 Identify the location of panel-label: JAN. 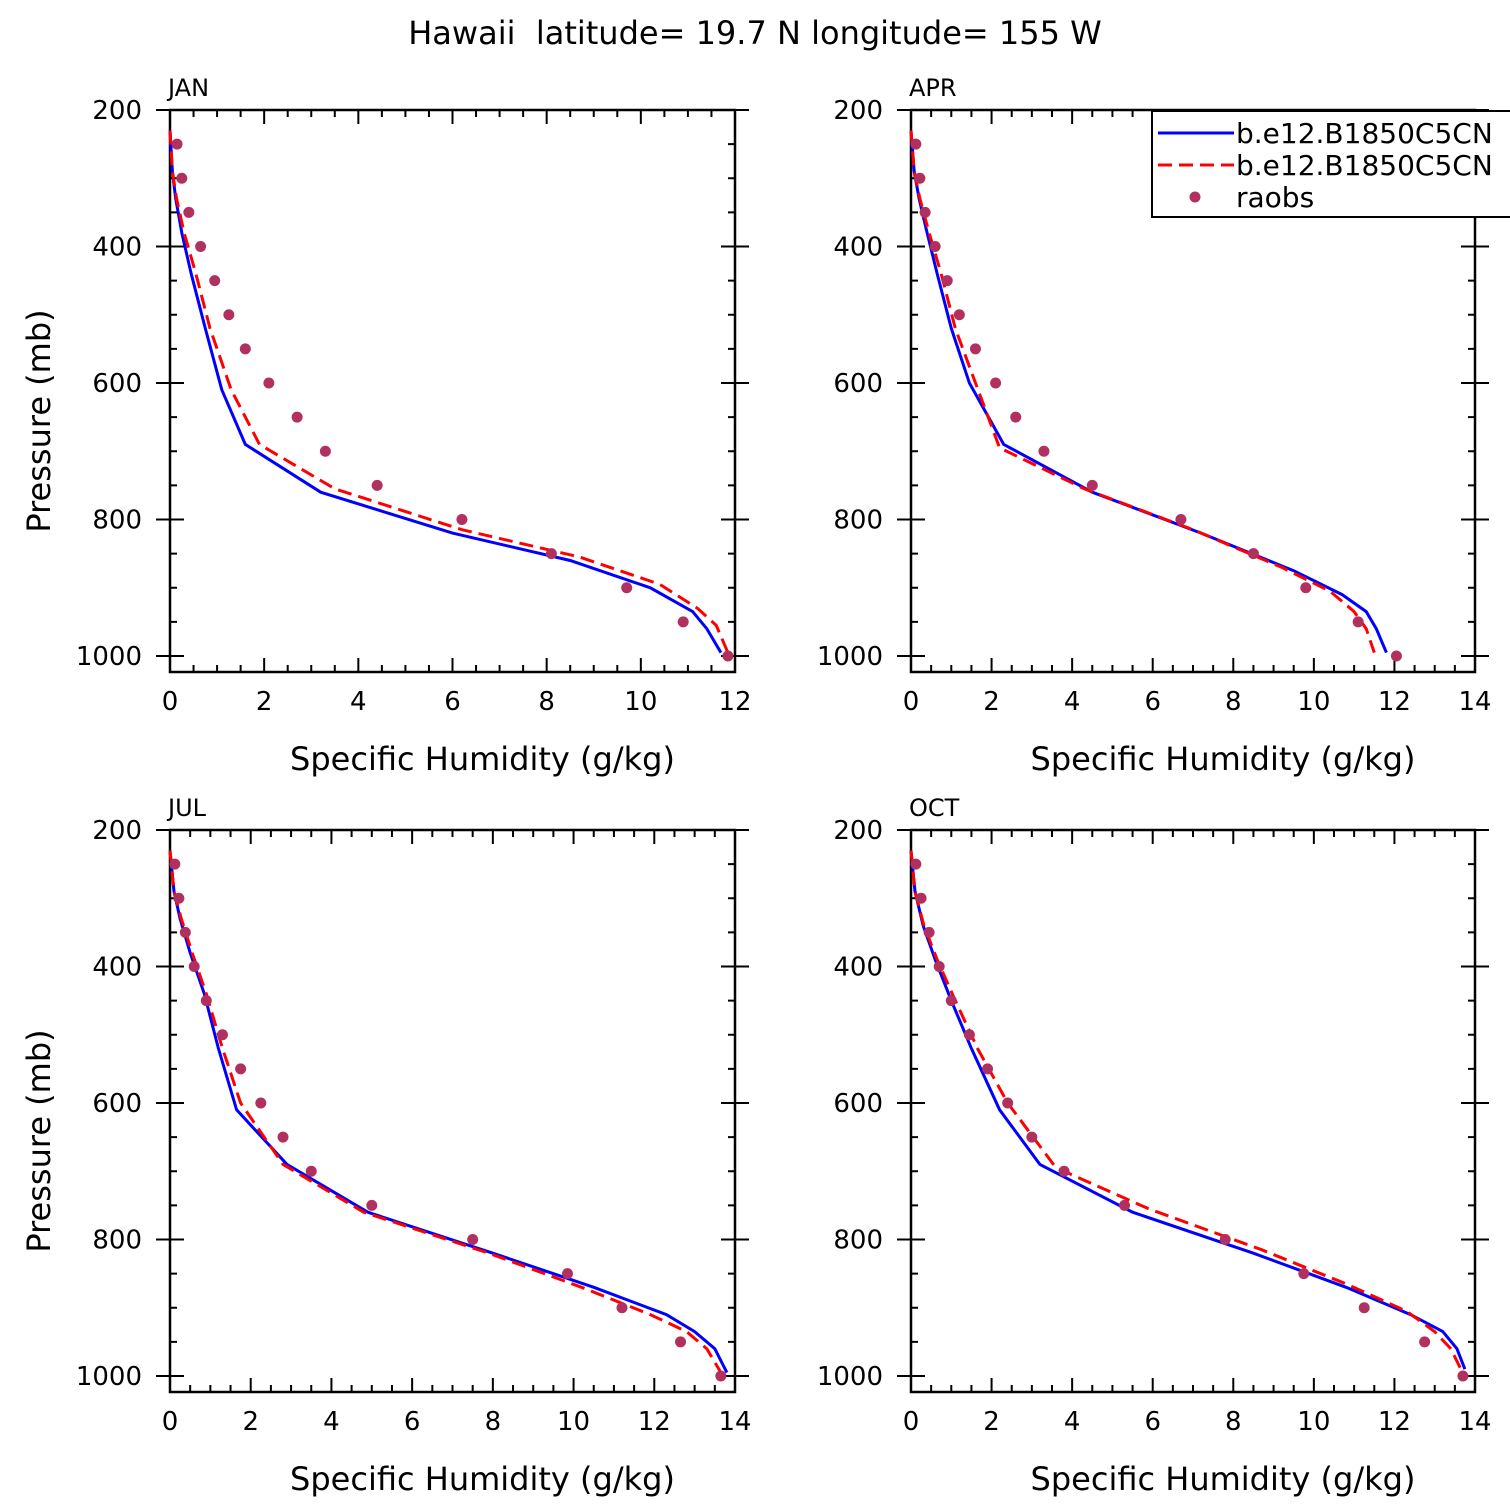
(187, 88).